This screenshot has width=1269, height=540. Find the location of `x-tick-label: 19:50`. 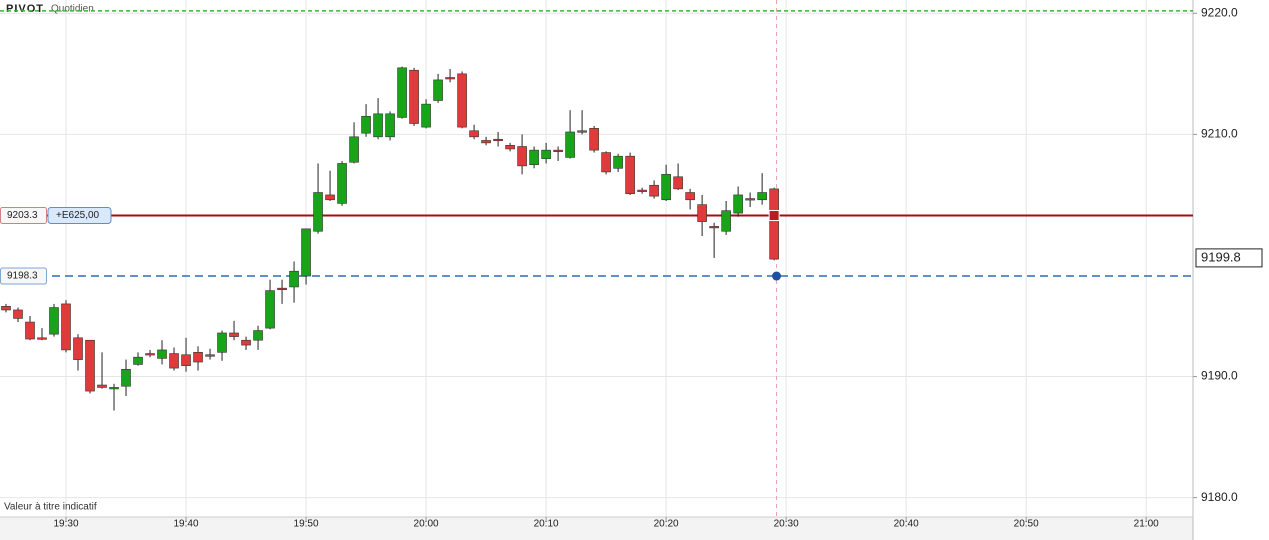

x-tick-label: 19:50 is located at coordinates (306, 524).